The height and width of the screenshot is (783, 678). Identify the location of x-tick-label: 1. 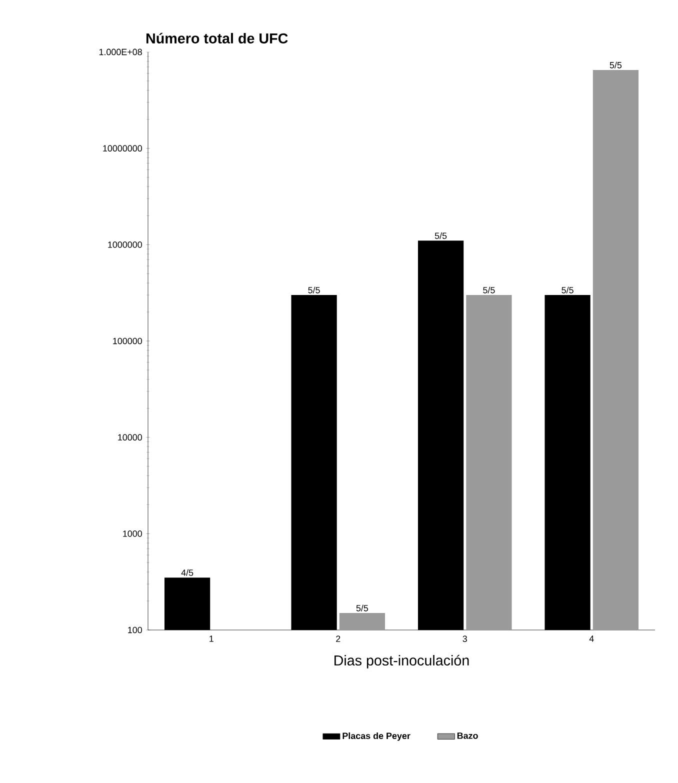
(212, 639).